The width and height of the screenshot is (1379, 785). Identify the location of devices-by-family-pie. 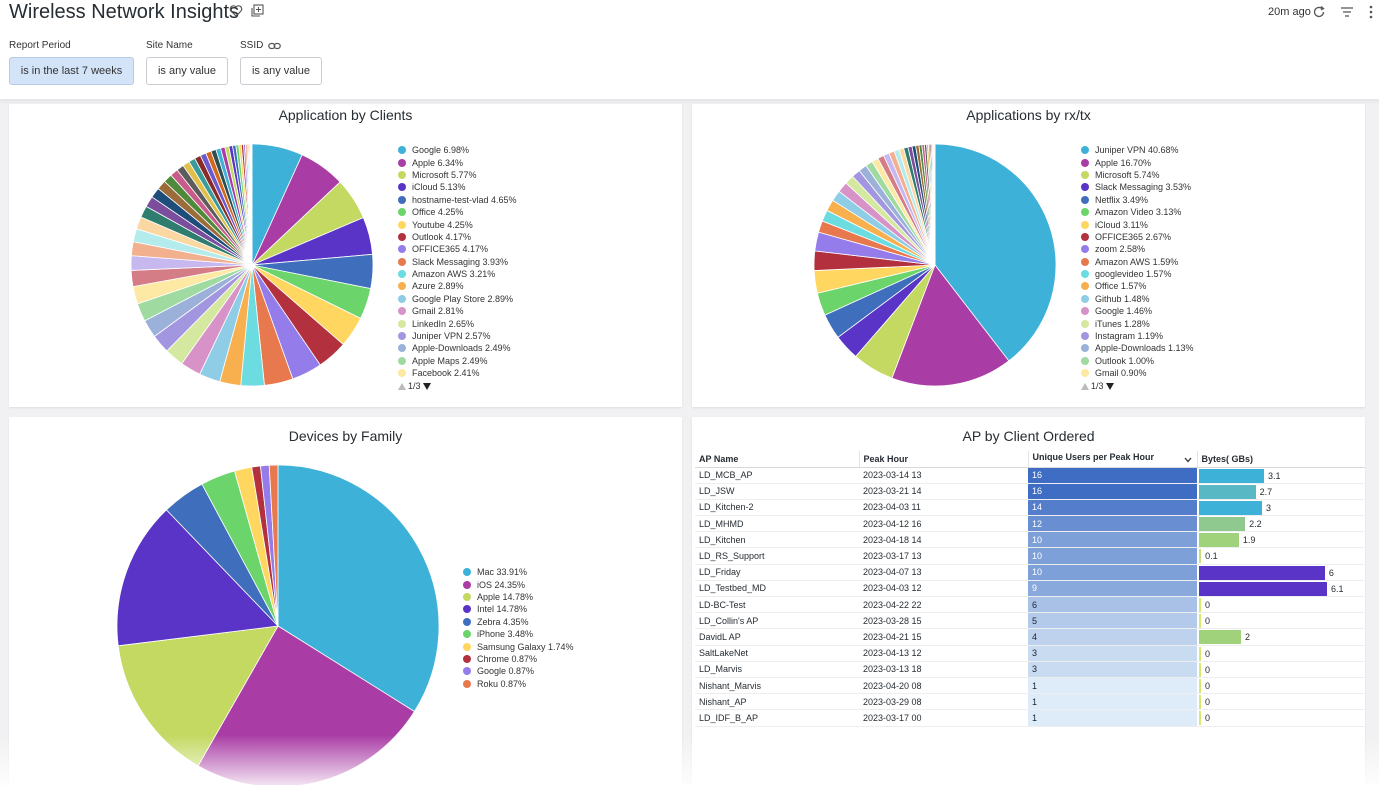
(280, 624).